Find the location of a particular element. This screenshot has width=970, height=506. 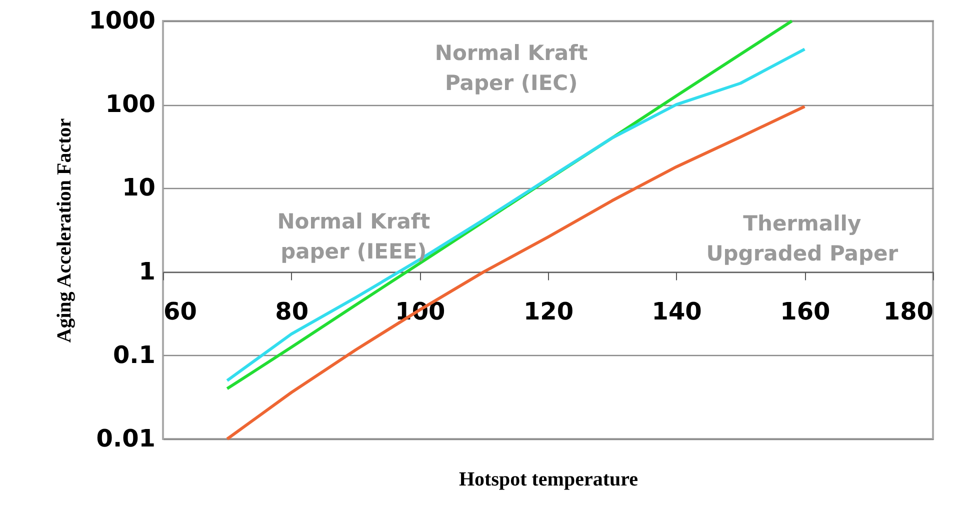

x-tick-label: 60 is located at coordinates (180, 311).